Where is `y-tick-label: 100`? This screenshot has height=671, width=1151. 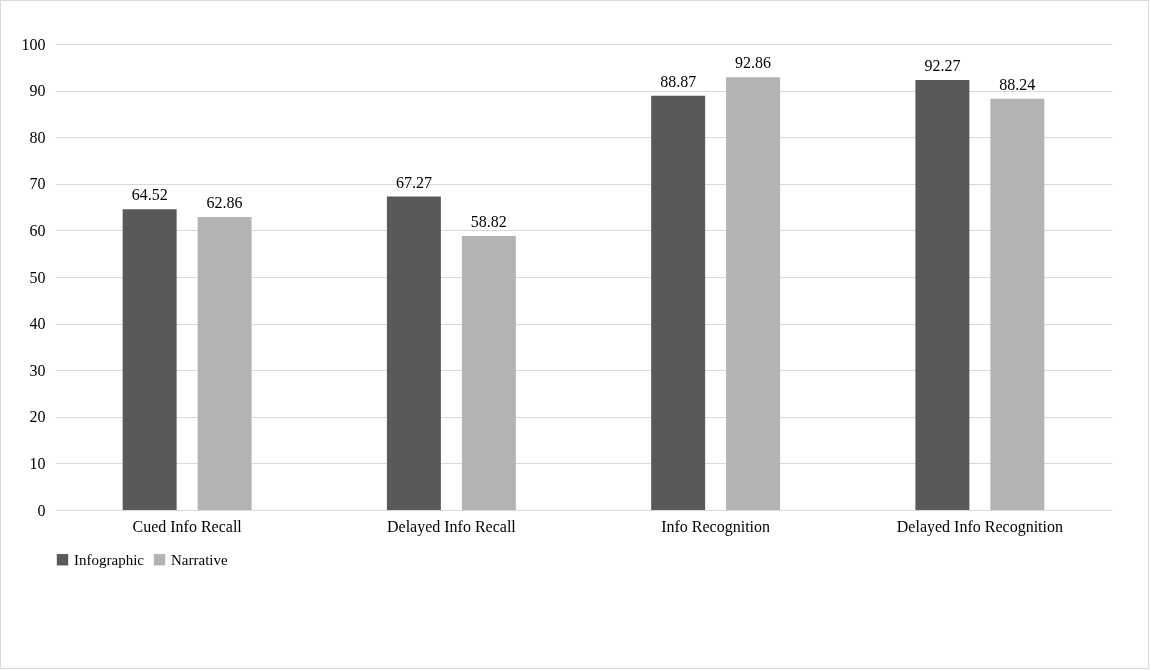 y-tick-label: 100 is located at coordinates (33, 44).